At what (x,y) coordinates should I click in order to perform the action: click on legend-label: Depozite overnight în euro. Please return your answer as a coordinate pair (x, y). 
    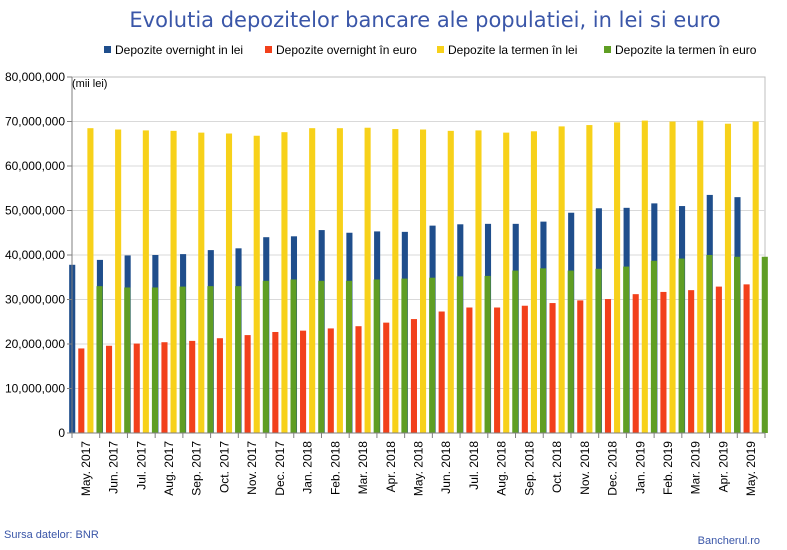
    Looking at the image, I should click on (346, 50).